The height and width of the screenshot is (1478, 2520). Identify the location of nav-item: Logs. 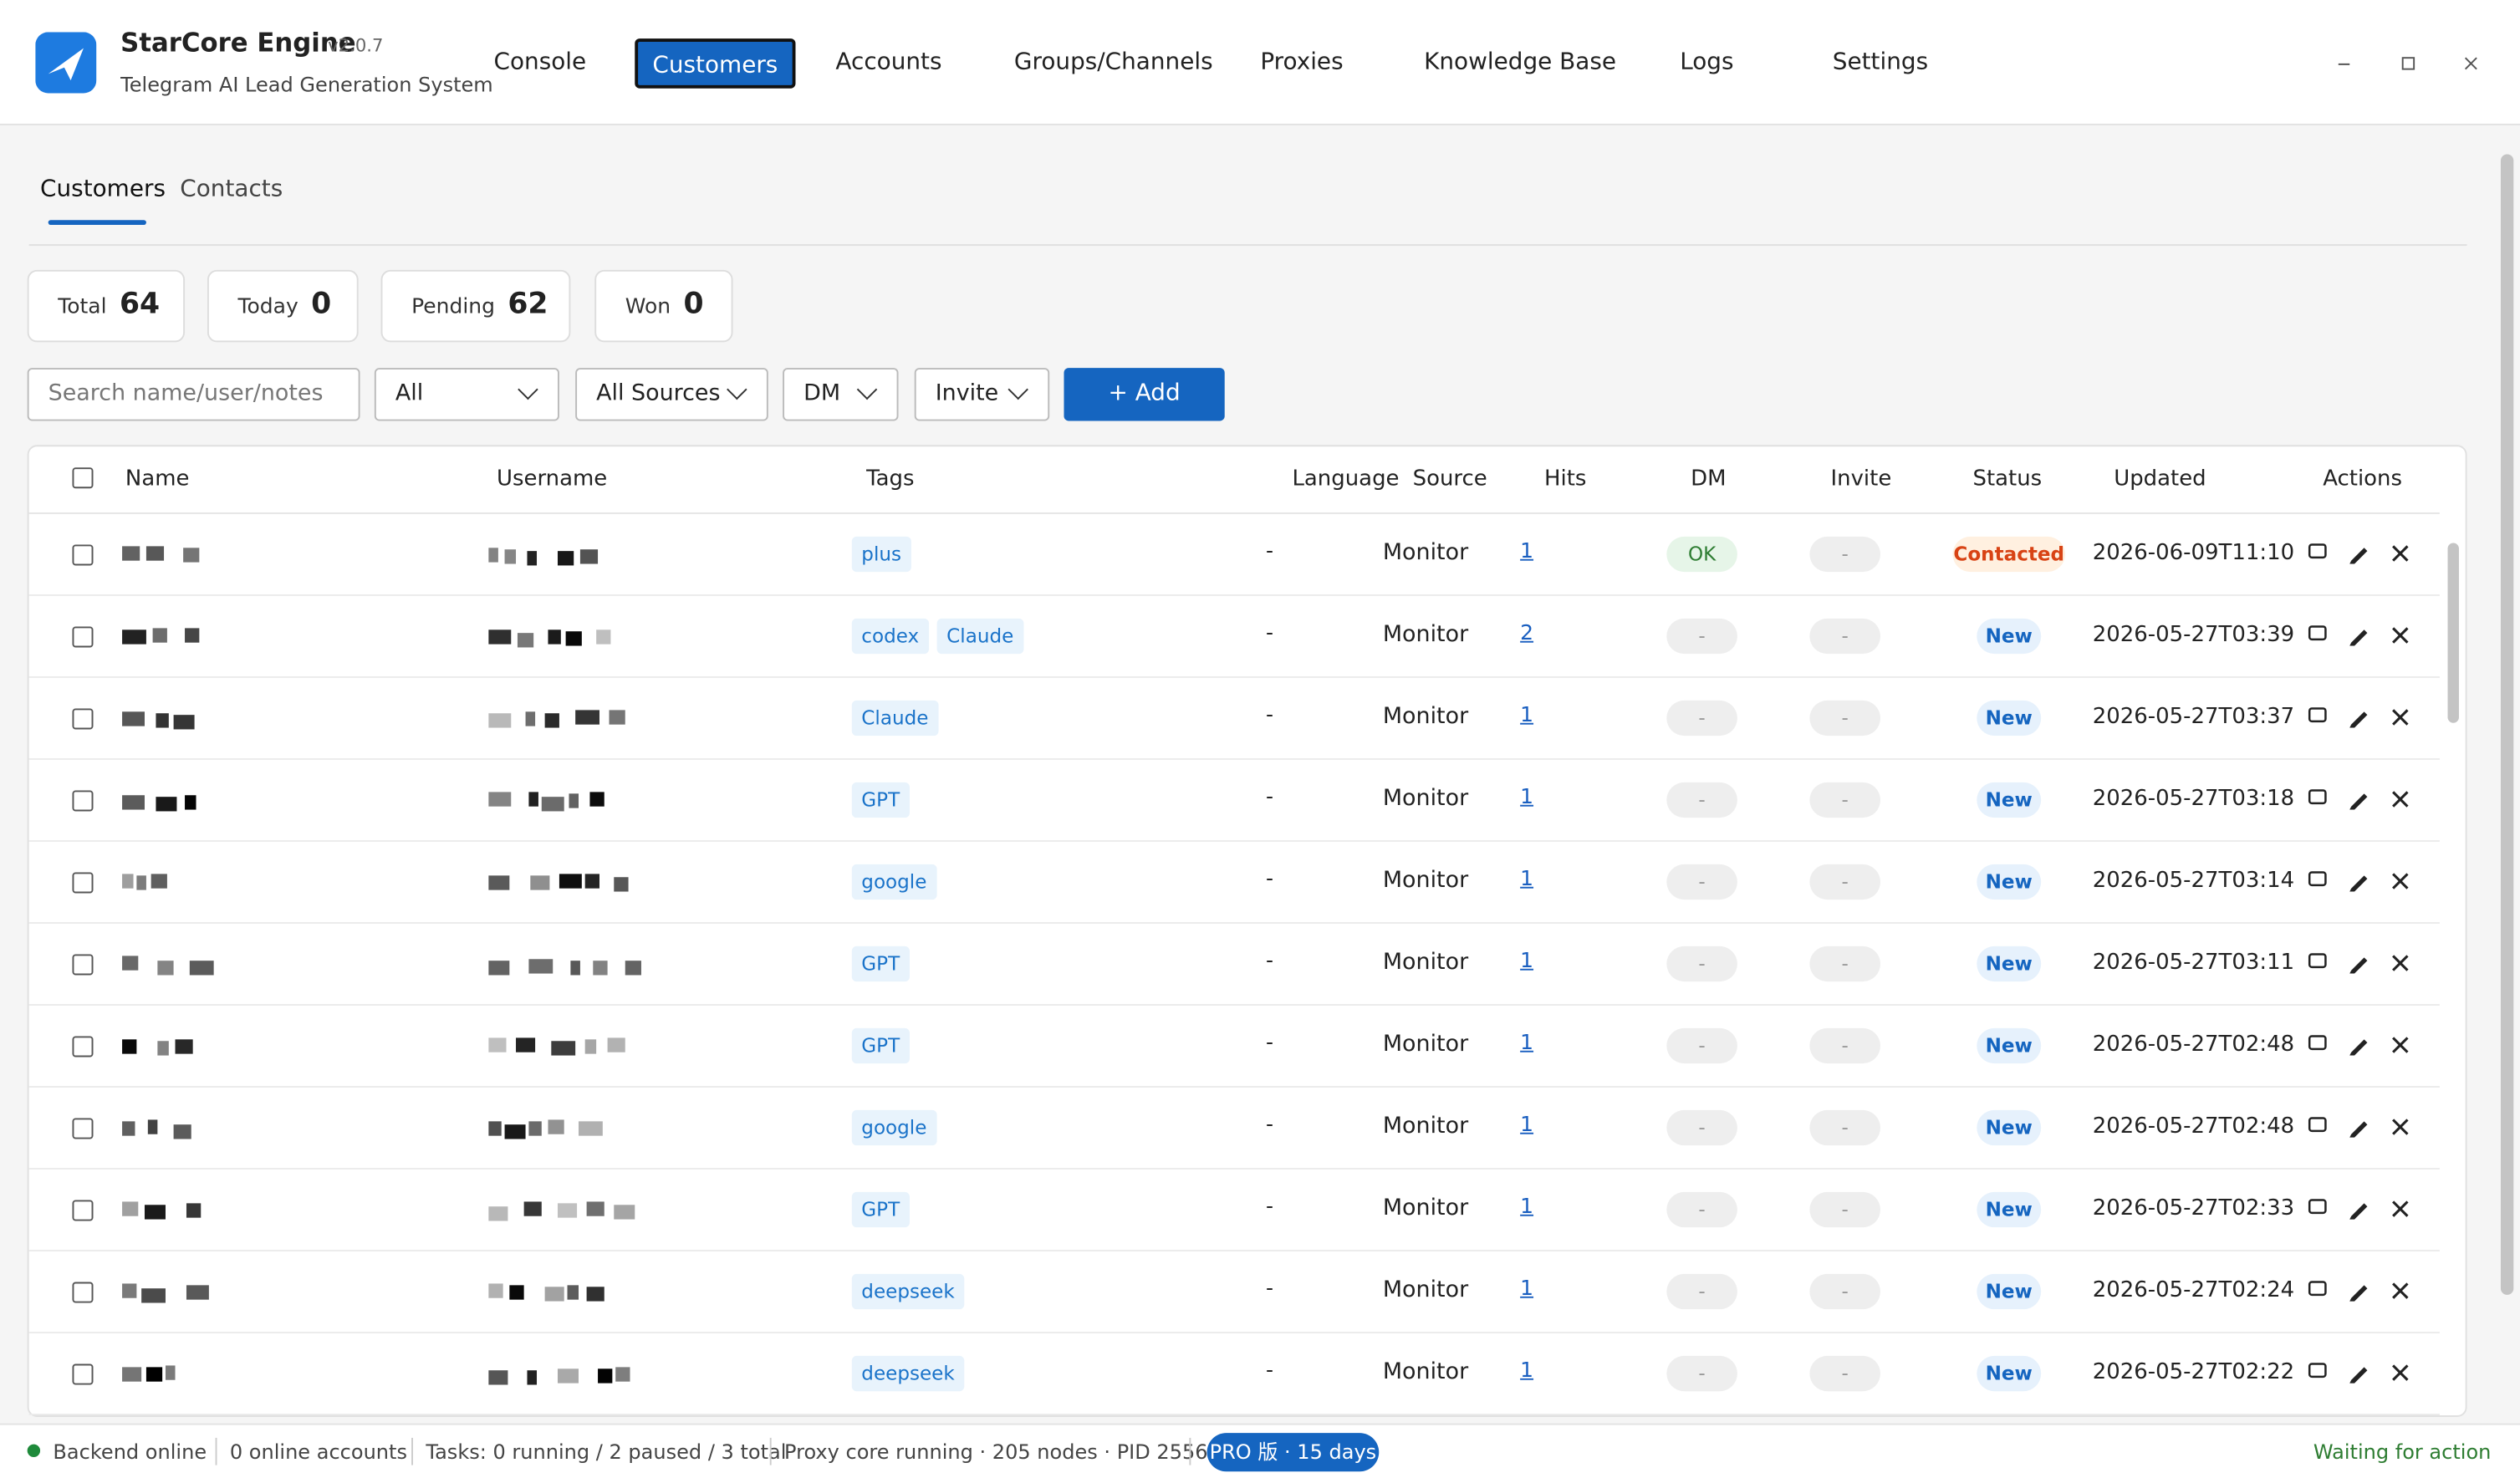
(1707, 63).